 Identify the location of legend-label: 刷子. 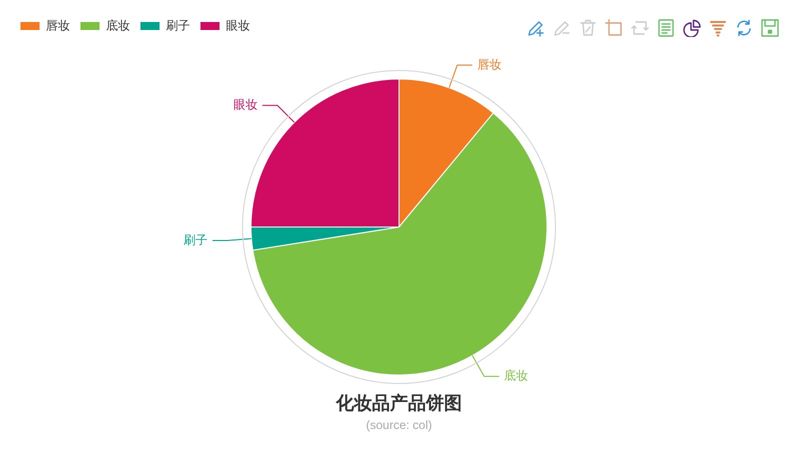
(178, 25).